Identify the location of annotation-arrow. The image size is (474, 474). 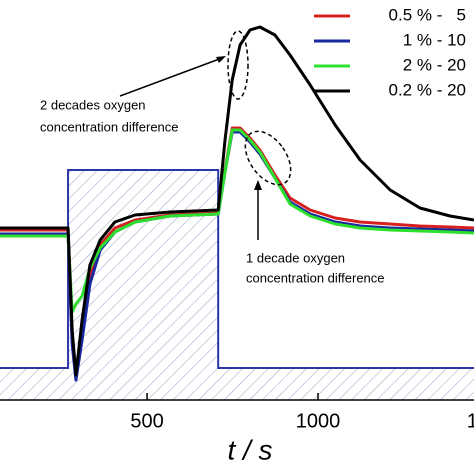
(171, 77).